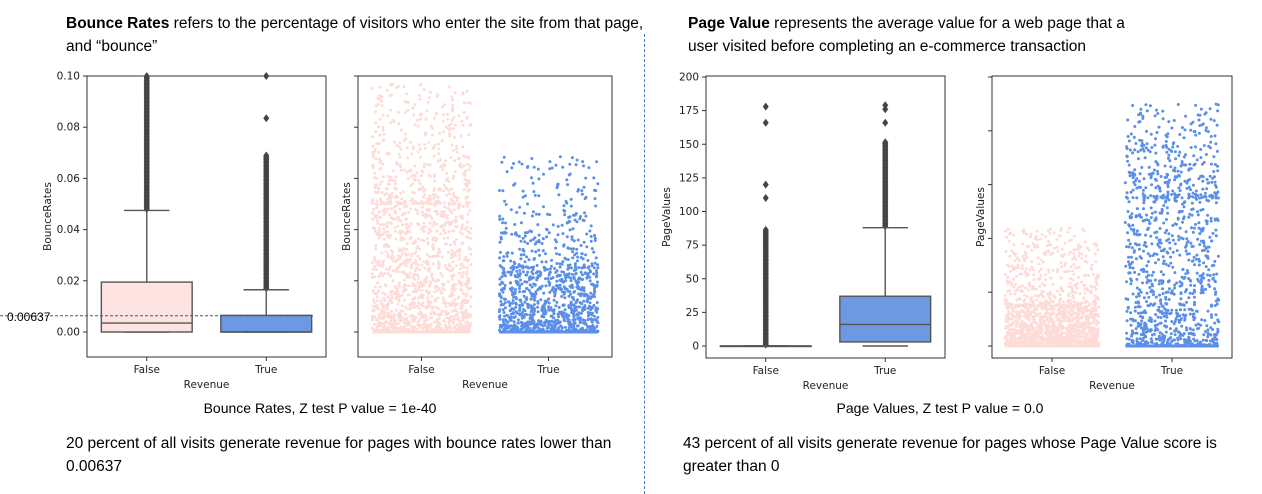  I want to click on x-axis-label: Revenue, so click(207, 385).